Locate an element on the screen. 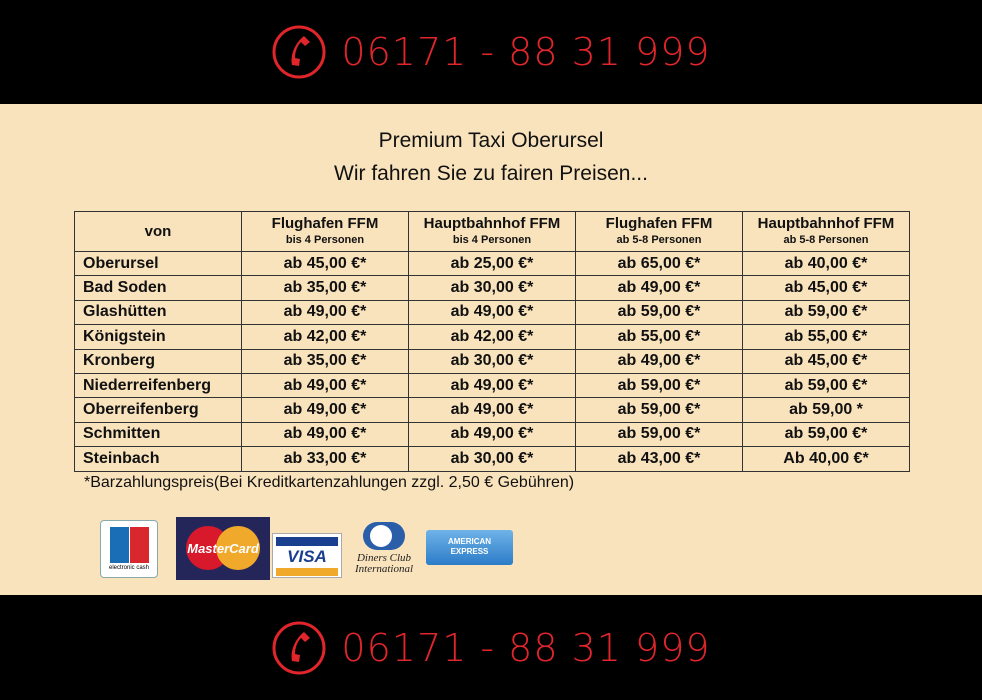 The image size is (982, 700). phone-number-bottom: 06171 - 88 31 999 is located at coordinates (490, 648).